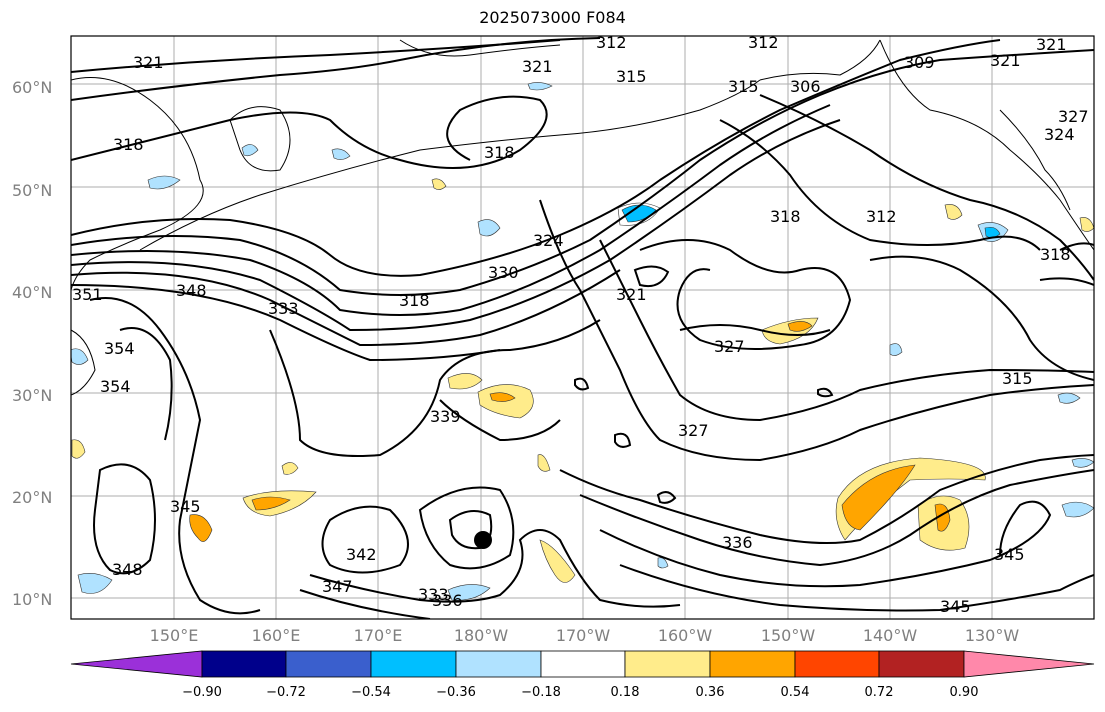 The height and width of the screenshot is (712, 1105). I want to click on colorbar-extend-high, so click(1029, 664).